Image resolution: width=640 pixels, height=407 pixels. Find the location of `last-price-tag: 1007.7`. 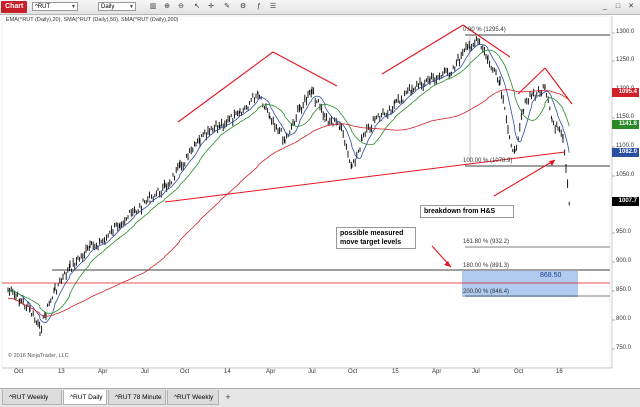

last-price-tag: 1007.7 is located at coordinates (625, 201).